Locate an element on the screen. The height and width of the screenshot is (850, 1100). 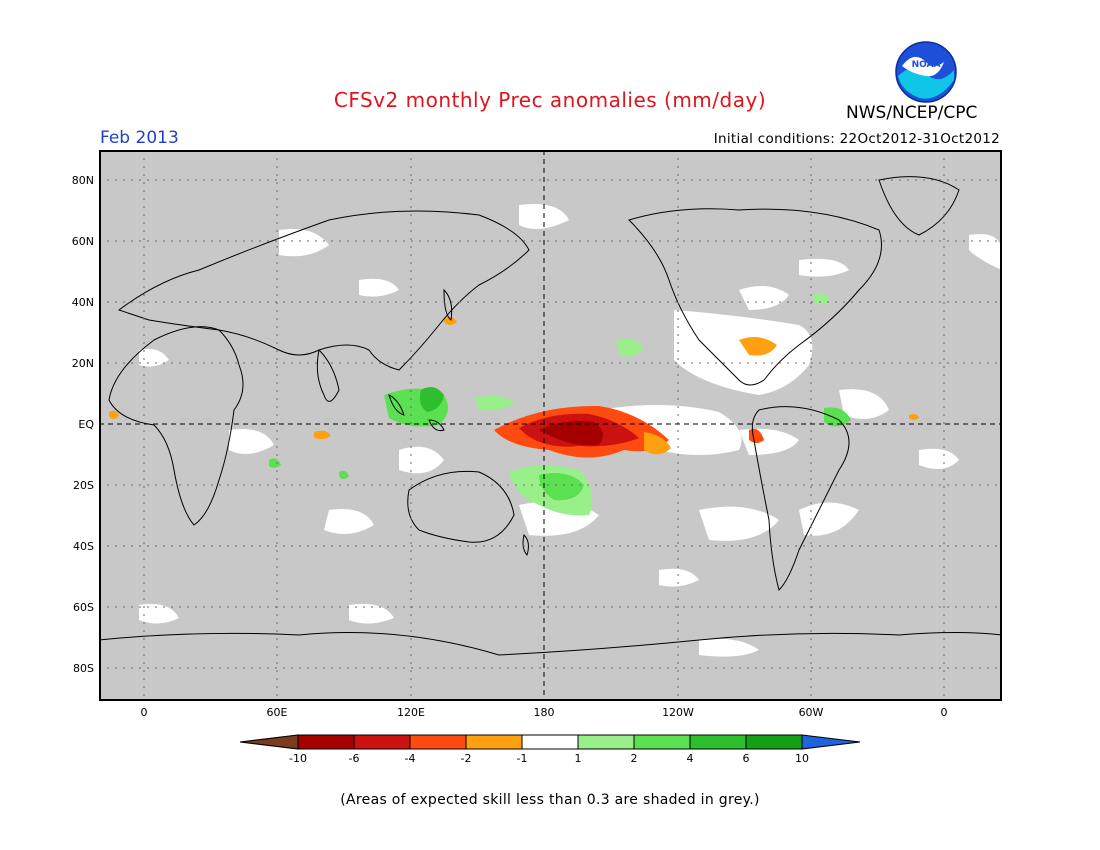
lon-label: 120W is located at coordinates (678, 712).